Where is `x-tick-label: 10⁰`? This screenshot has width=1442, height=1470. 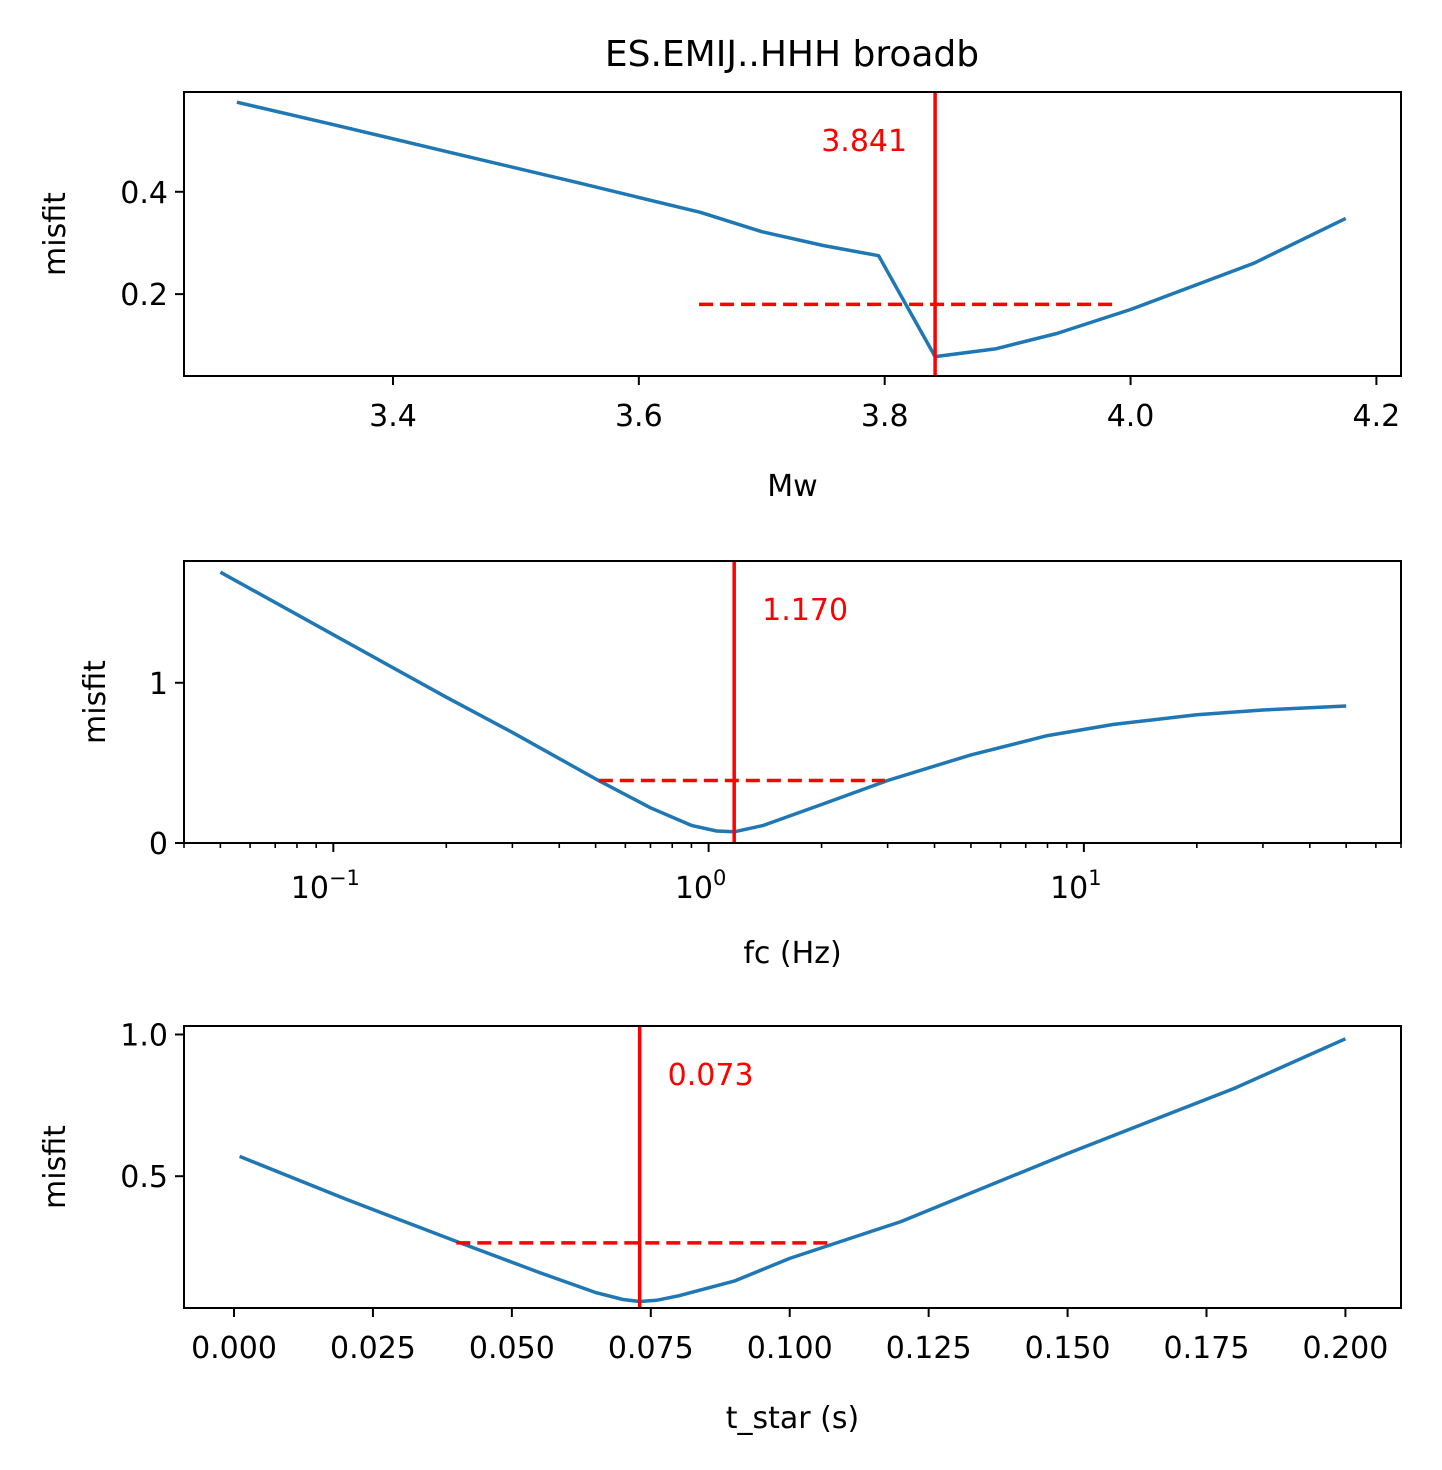
x-tick-label: 10⁰ is located at coordinates (701, 886).